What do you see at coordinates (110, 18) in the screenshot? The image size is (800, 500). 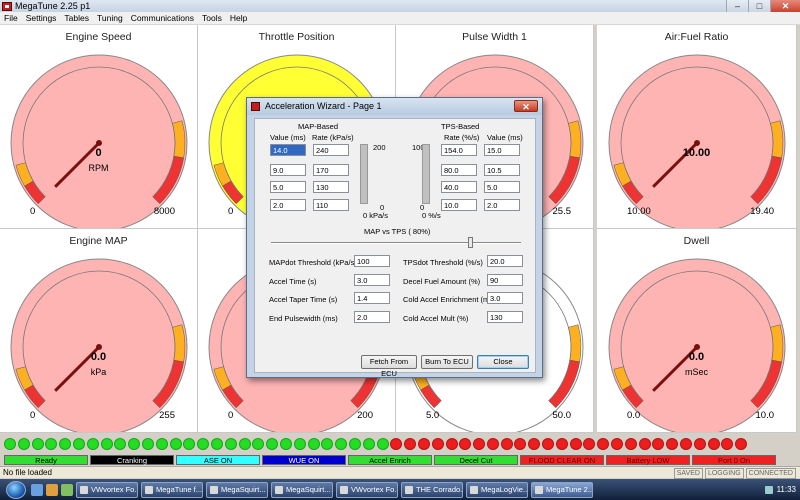 I see `menu-tuning: Tuning` at bounding box center [110, 18].